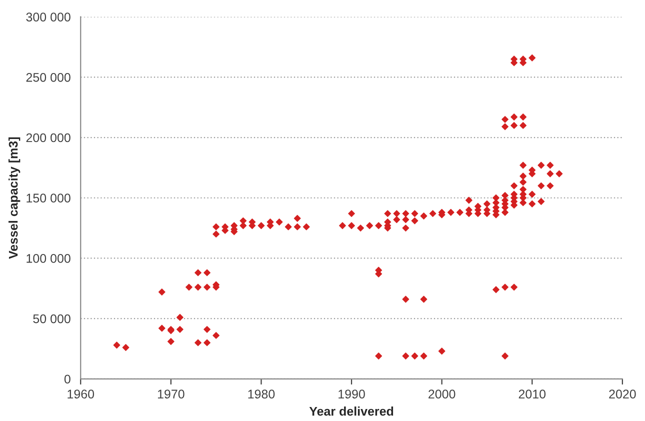  Describe the element at coordinates (51, 319) in the screenshot. I see `y-tick-label: 50 000` at that location.